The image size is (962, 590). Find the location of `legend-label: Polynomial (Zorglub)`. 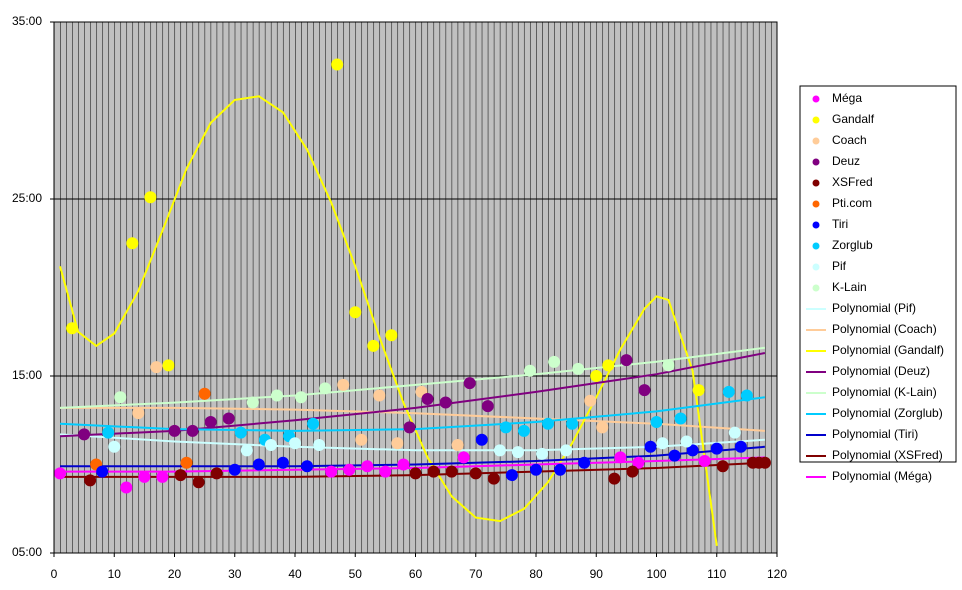

legend-label: Polynomial (Zorglub) is located at coordinates (887, 413).